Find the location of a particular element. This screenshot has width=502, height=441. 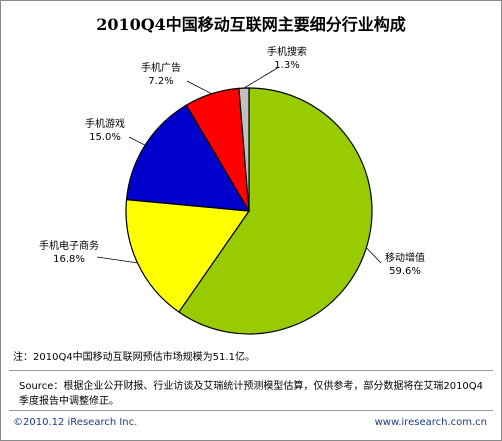

divider-top is located at coordinates (251, 370).